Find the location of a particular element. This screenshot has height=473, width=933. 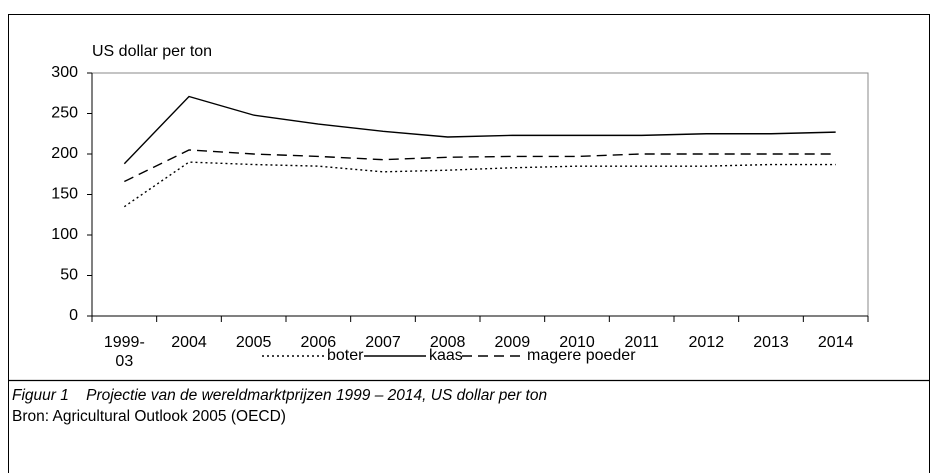

legend-label: kaas is located at coordinates (446, 355).